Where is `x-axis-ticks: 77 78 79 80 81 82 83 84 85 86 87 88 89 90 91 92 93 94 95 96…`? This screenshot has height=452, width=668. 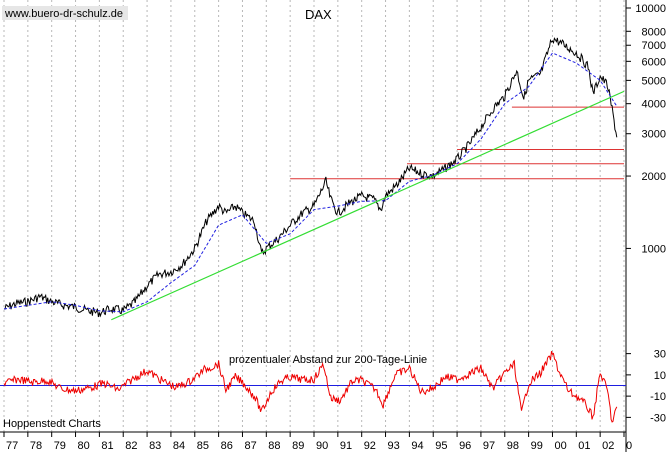
x-axis-ticks: 77 78 79 80 81 82 83 84 85 86 87 88 89 90 91 92 93 94 95 96… is located at coordinates (317, 442).